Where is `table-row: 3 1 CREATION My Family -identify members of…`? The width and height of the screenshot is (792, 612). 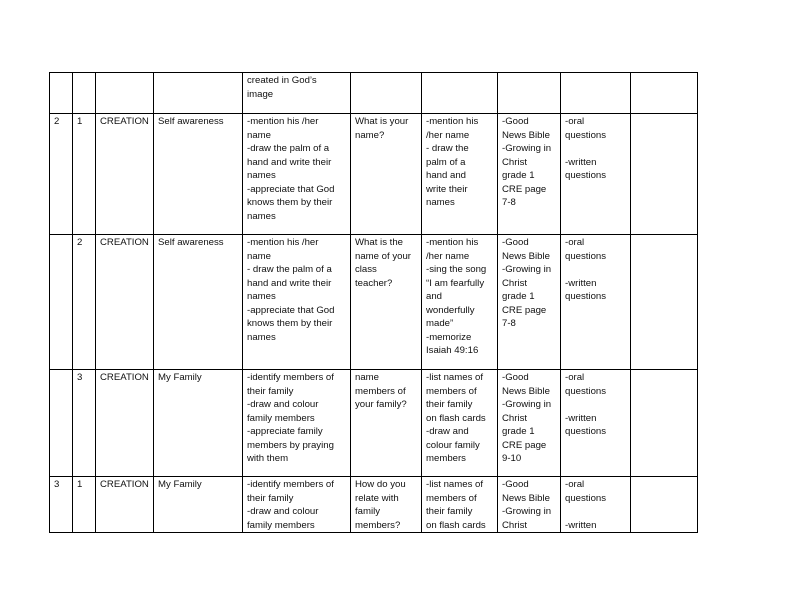
table-row: 3 1 CREATION My Family -identify members of… is located at coordinates (373, 504).